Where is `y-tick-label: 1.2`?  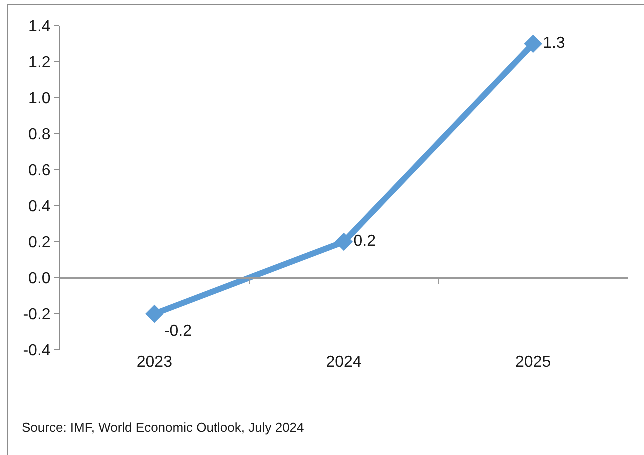
y-tick-label: 1.2 is located at coordinates (39, 63).